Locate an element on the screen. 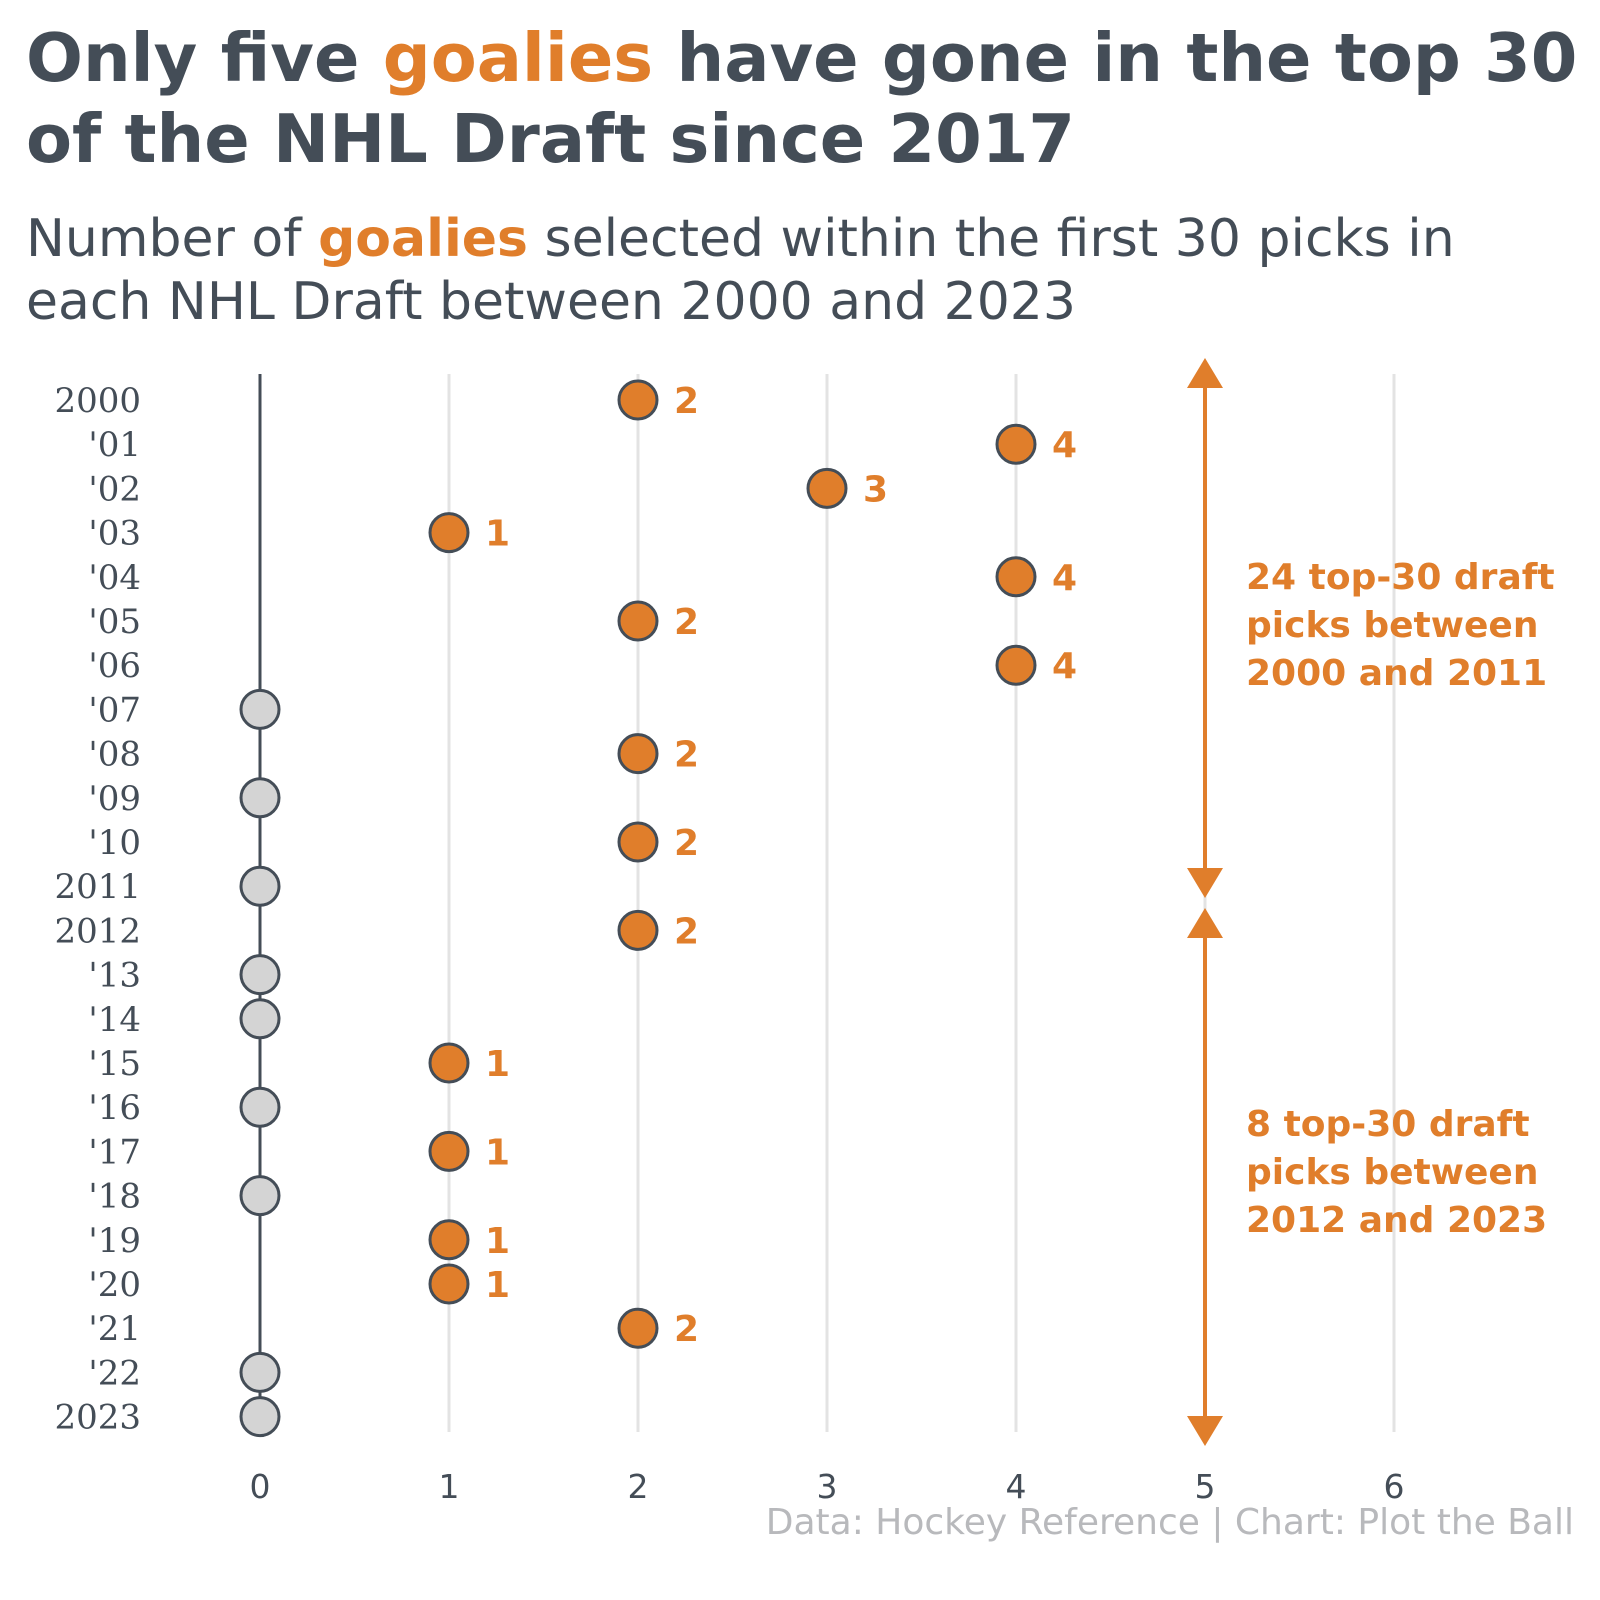  y-label-row-15: '15 is located at coordinates (114, 1064).